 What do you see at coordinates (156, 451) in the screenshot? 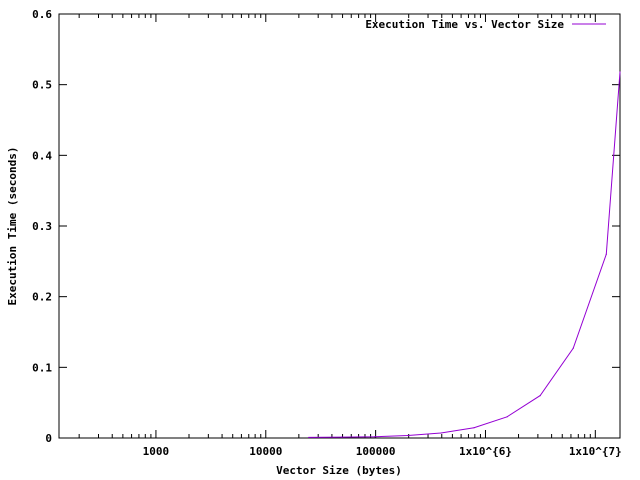
I see `x-tick-label: 1000` at bounding box center [156, 451].